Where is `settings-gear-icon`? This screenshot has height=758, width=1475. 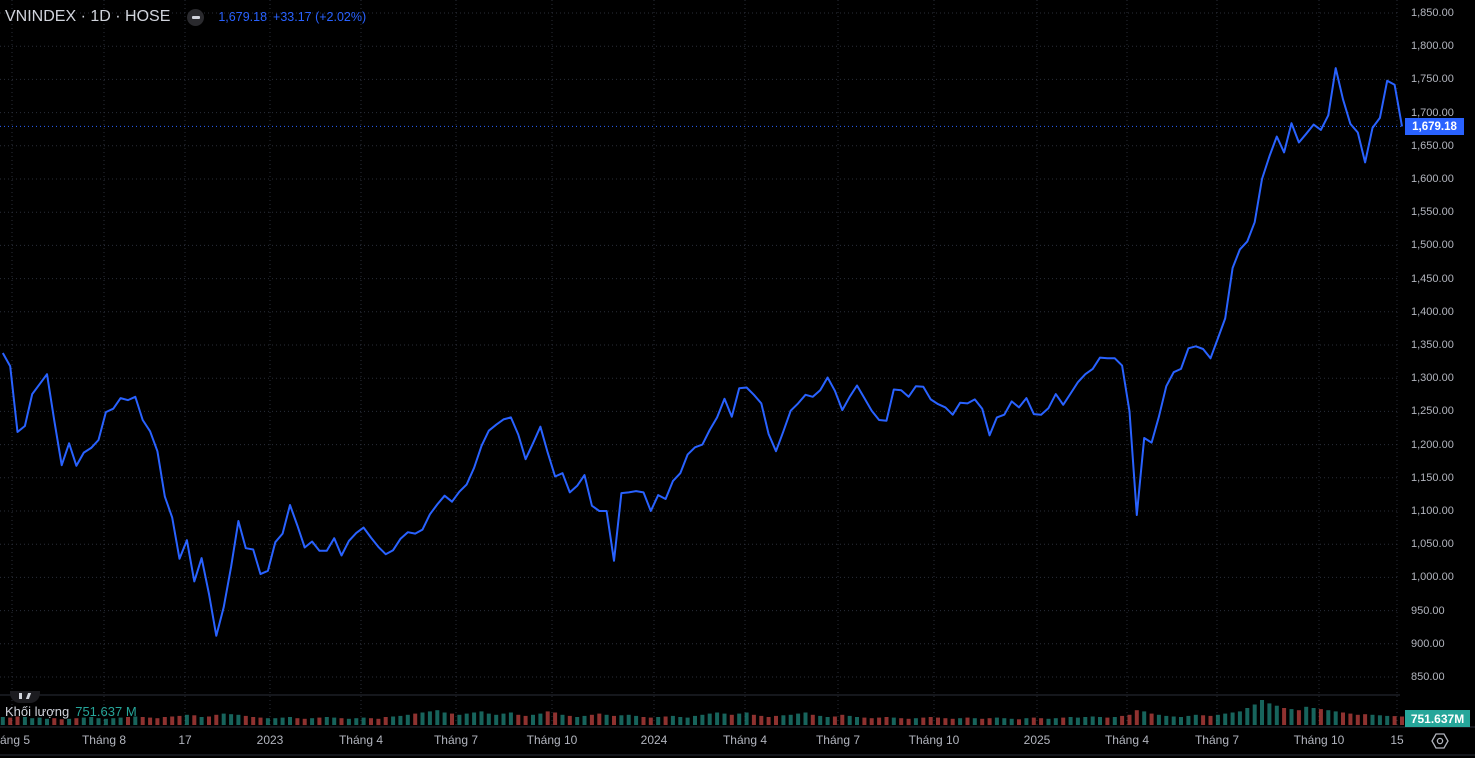 settings-gear-icon is located at coordinates (1440, 741).